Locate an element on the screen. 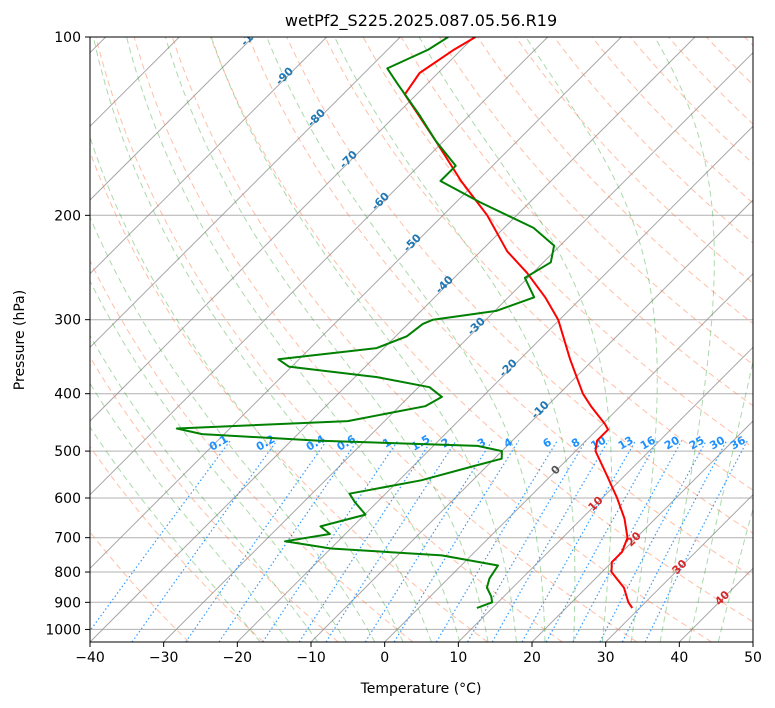  x-axis-ticks: −40 −30 −20 −10 0 10 20 30 40 50 is located at coordinates (418, 654).